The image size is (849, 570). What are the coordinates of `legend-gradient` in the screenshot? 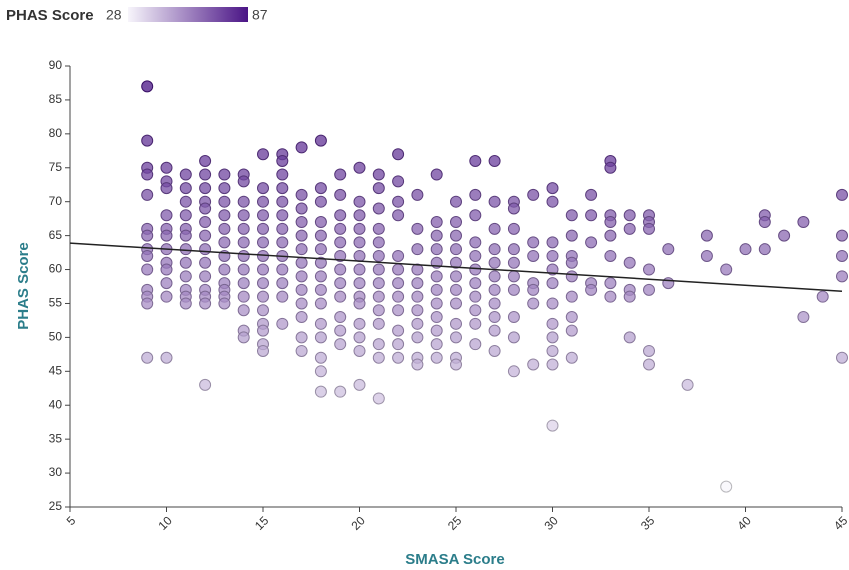 It's located at (188, 14).